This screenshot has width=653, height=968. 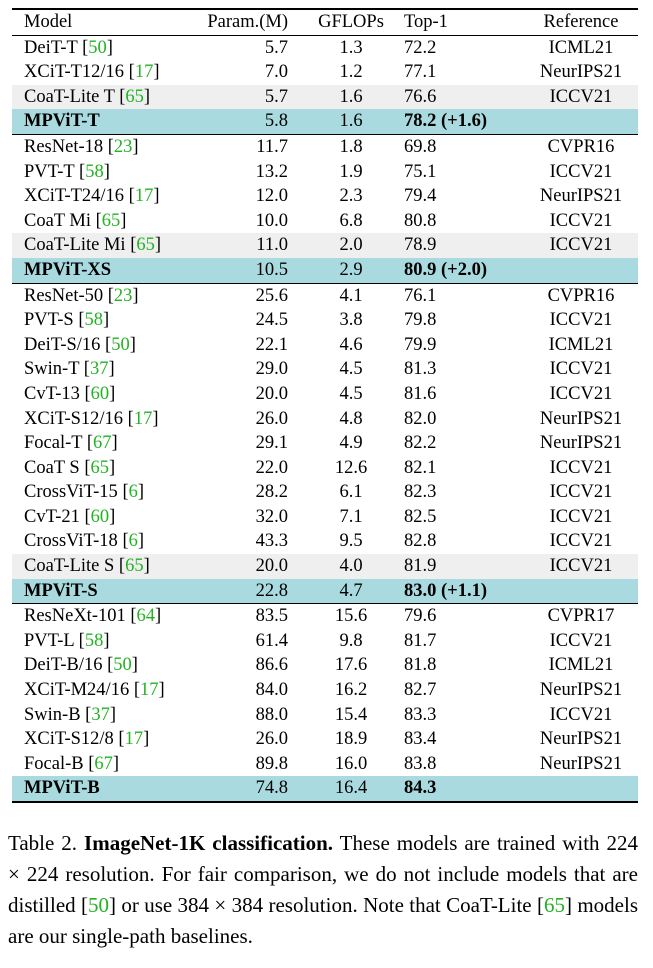 What do you see at coordinates (52, 516) in the screenshot?
I see `model-name: CvT-21` at bounding box center [52, 516].